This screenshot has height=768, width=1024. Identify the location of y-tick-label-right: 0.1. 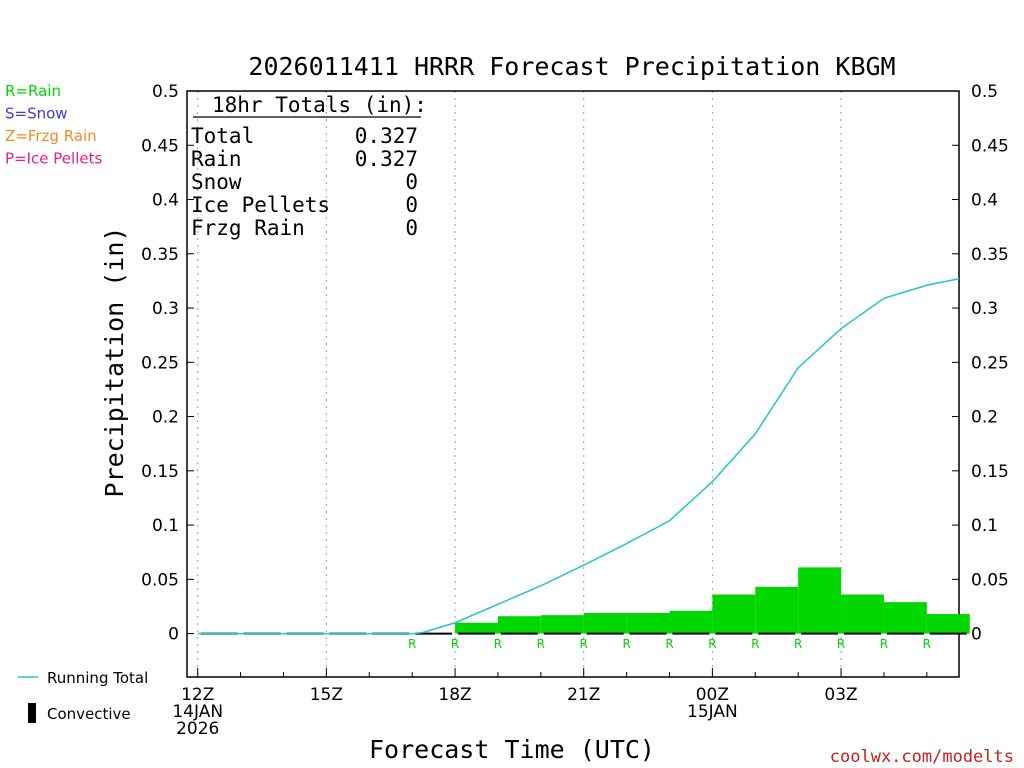
(984, 526).